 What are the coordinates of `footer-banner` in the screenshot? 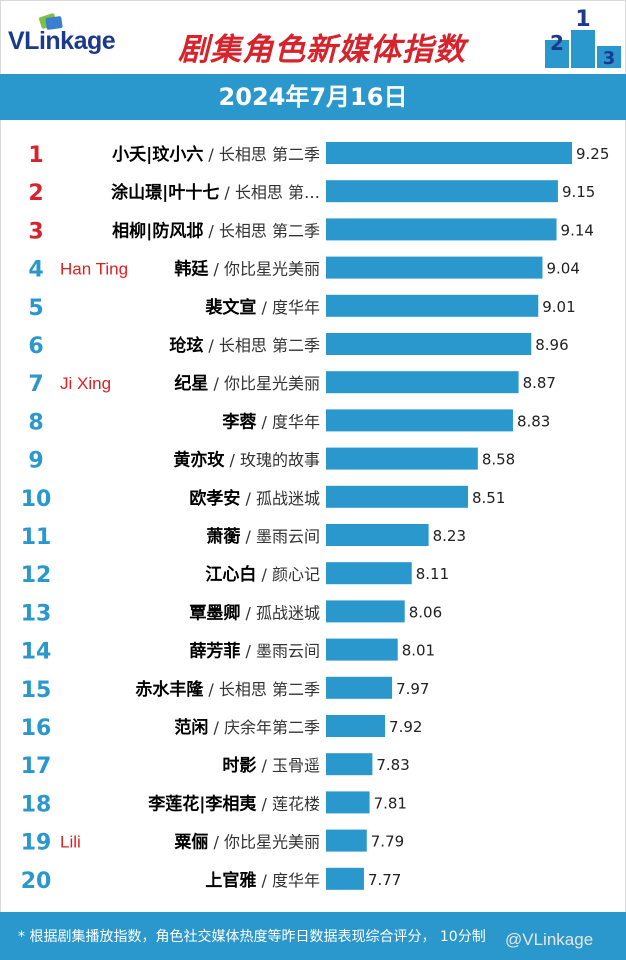 It's located at (313, 936).